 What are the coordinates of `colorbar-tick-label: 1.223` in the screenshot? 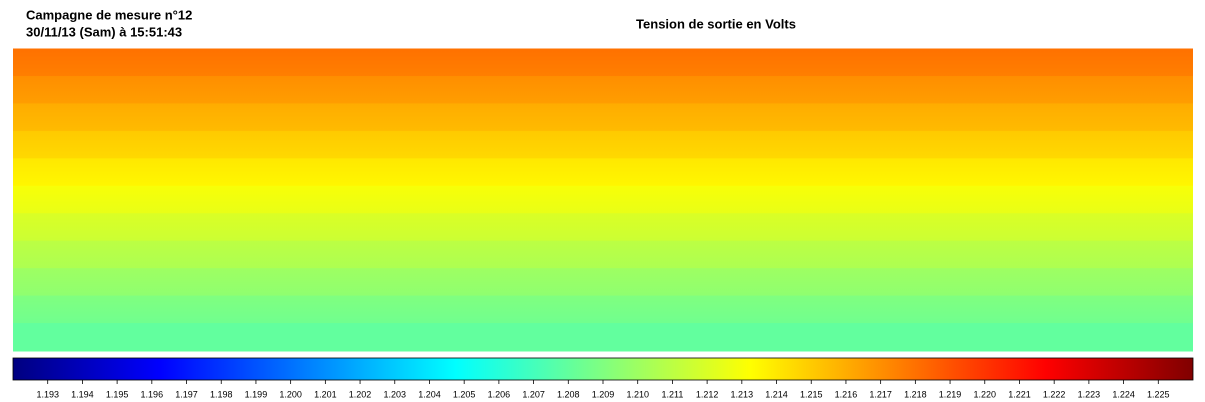 It's located at (1089, 394).